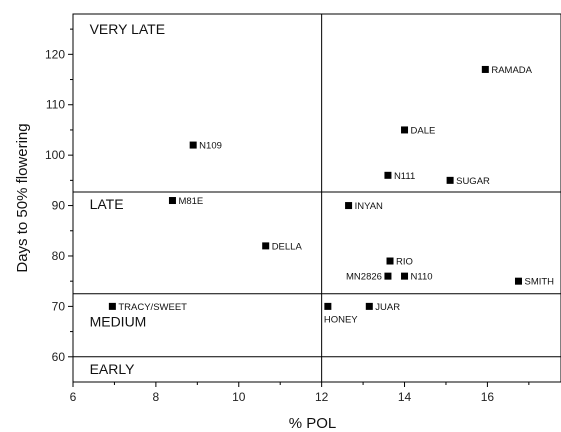 This screenshot has width=561, height=432. I want to click on data-point: SUGAR, so click(468, 181).